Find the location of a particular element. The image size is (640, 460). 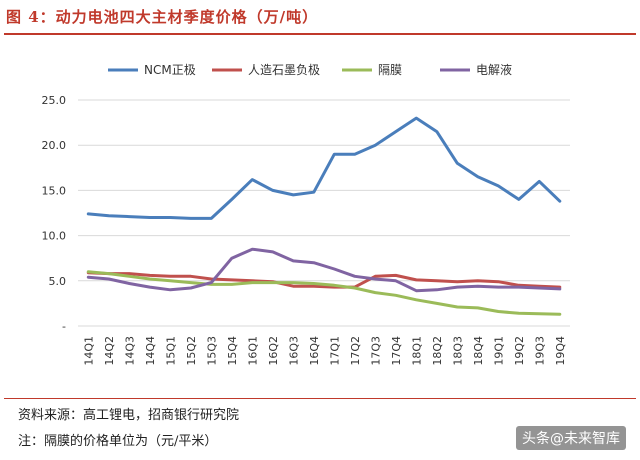

x-tick-label: 15Q4 is located at coordinates (232, 351).